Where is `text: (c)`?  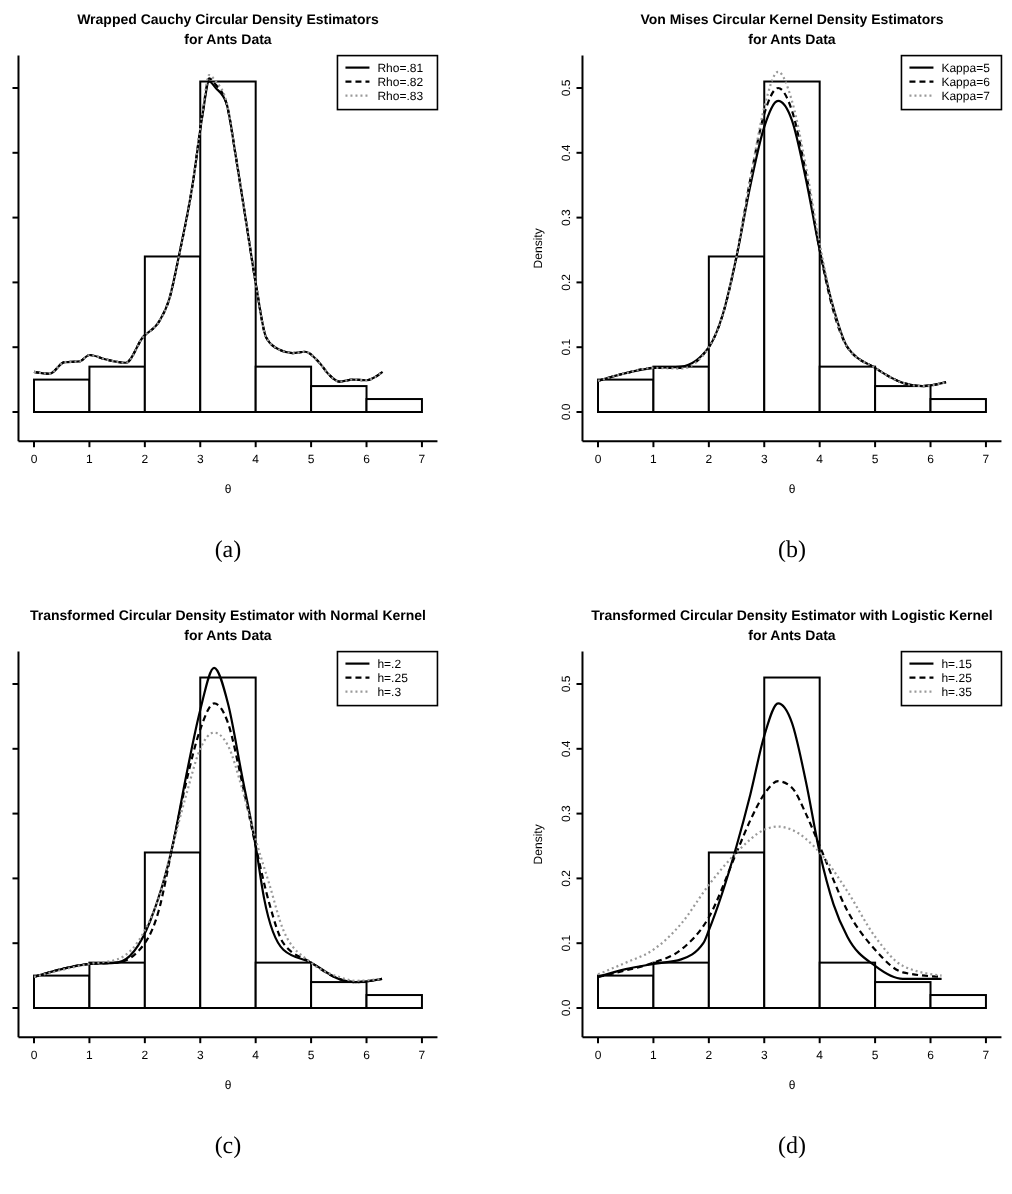
text: (c) is located at coordinates (228, 1145).